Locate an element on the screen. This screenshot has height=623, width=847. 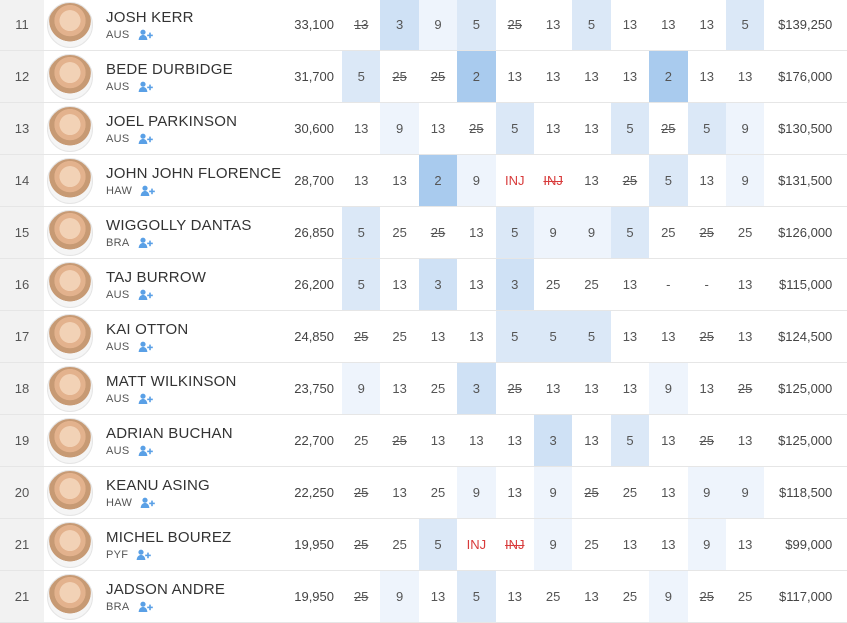
event-result-cell: - is located at coordinates (706, 284).